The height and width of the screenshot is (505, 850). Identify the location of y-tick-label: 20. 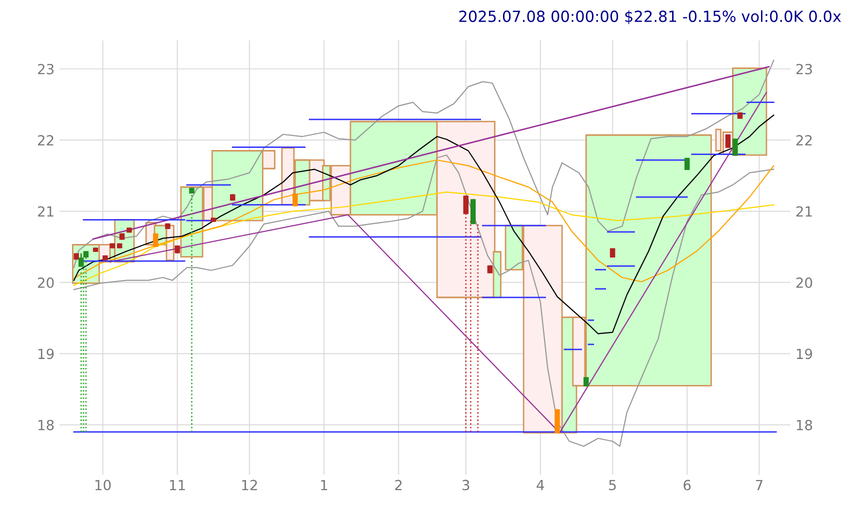
(46, 282).